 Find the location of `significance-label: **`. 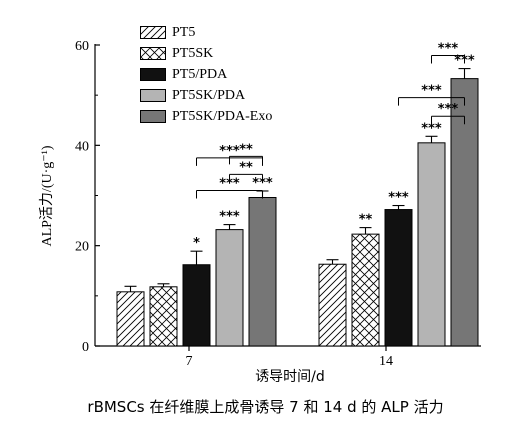

significance-label: ** is located at coordinates (366, 220).